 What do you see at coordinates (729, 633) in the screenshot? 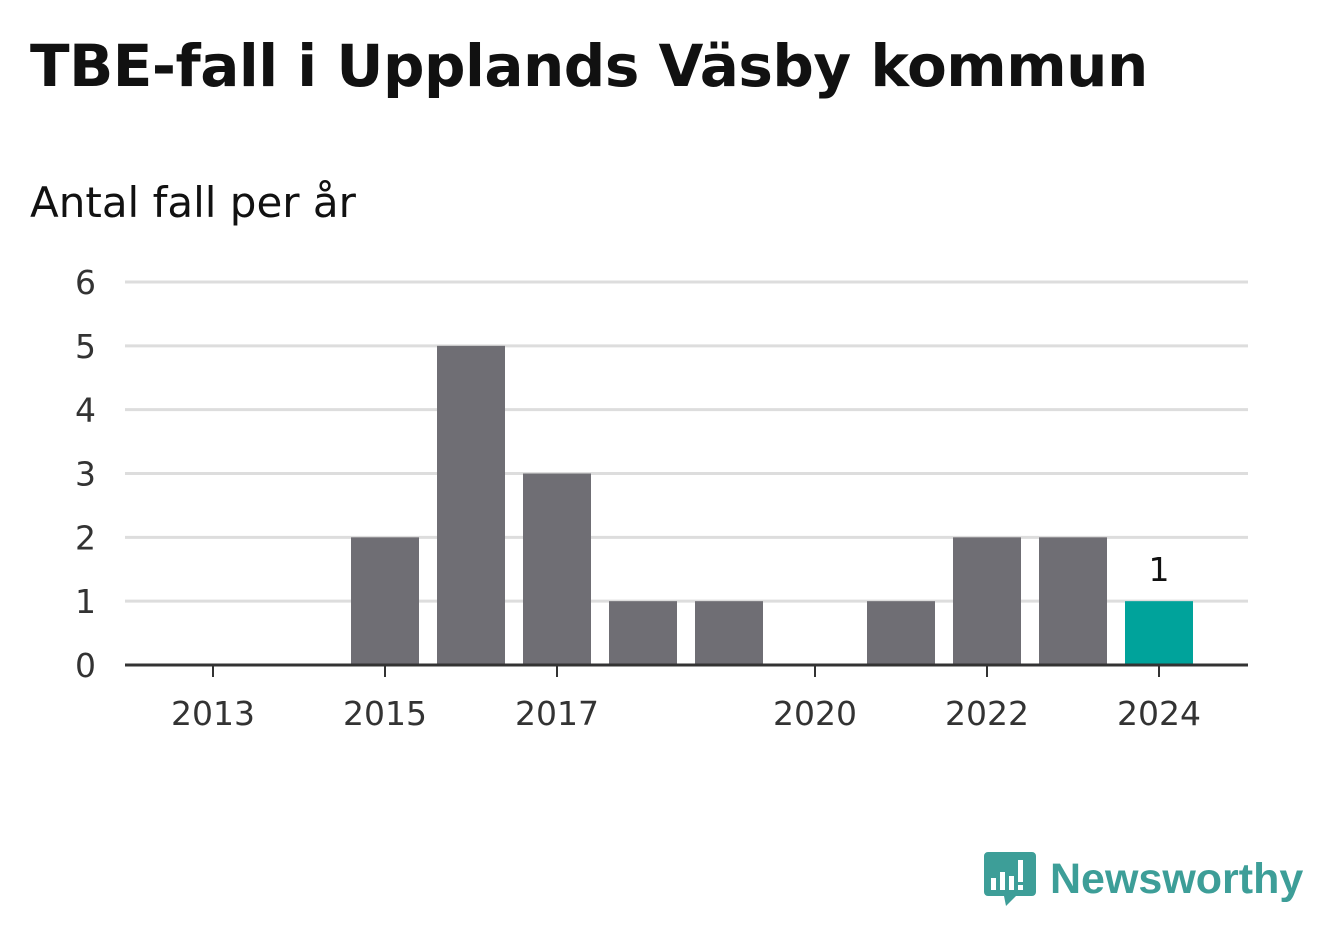
I see `bar-2019` at bounding box center [729, 633].